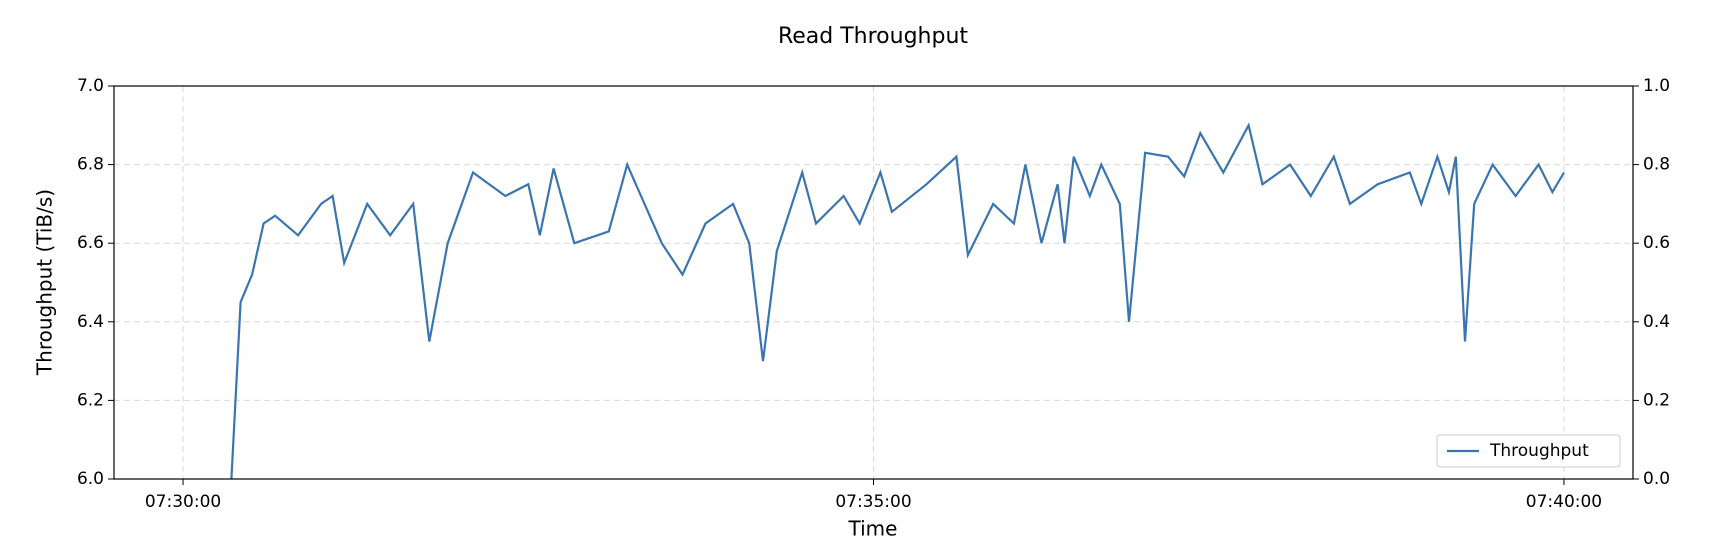 This screenshot has width=1720, height=556. What do you see at coordinates (45, 282) in the screenshot?
I see `y-axis-label: Throughput (TiB/s)` at bounding box center [45, 282].